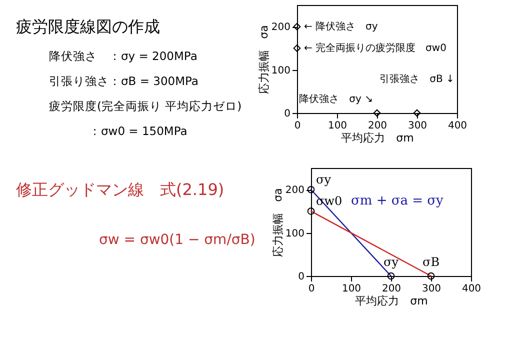 The width and height of the screenshot is (524, 343). Describe the element at coordinates (88, 26) in the screenshot. I see `text: 疲労限度線図の作成` at that location.